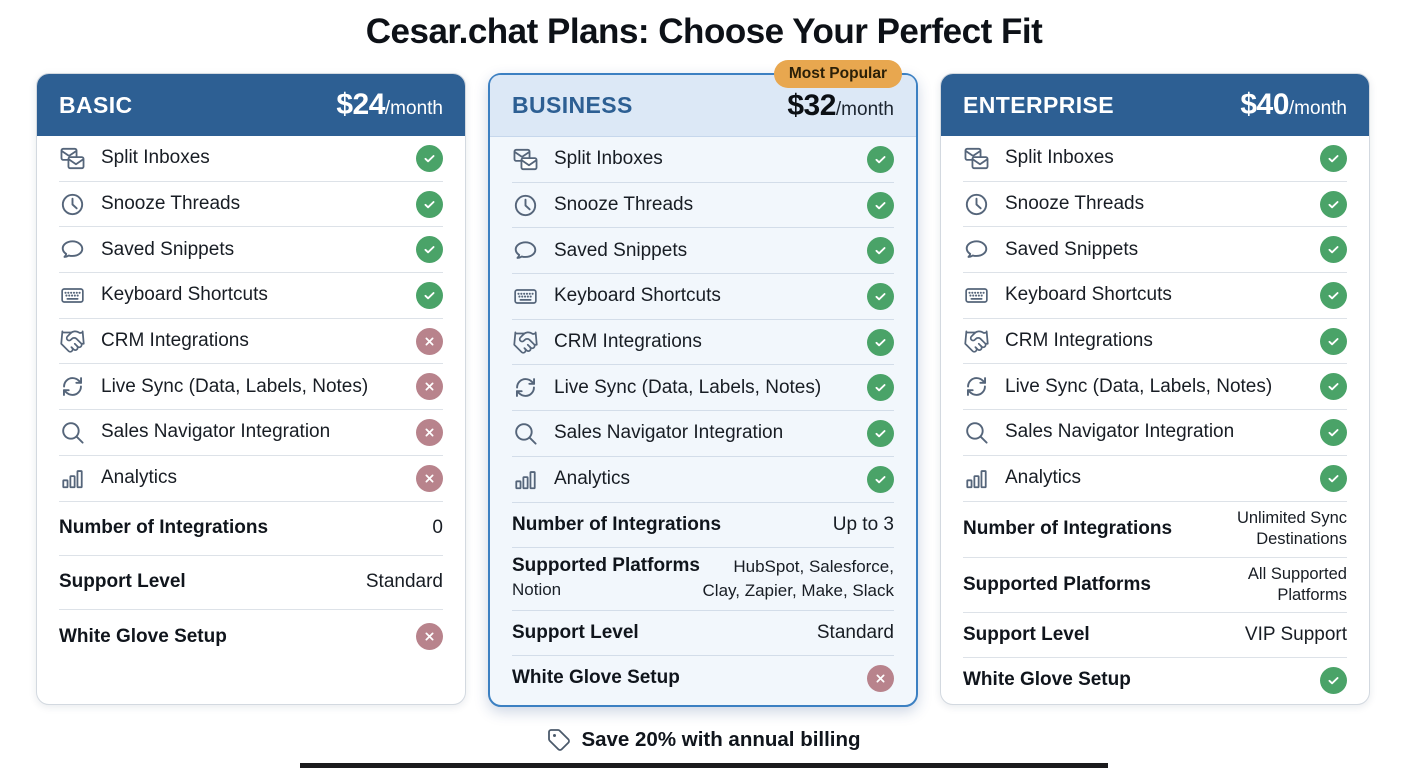 This screenshot has height=768, width=1408. I want to click on search-icon, so click(976, 432).